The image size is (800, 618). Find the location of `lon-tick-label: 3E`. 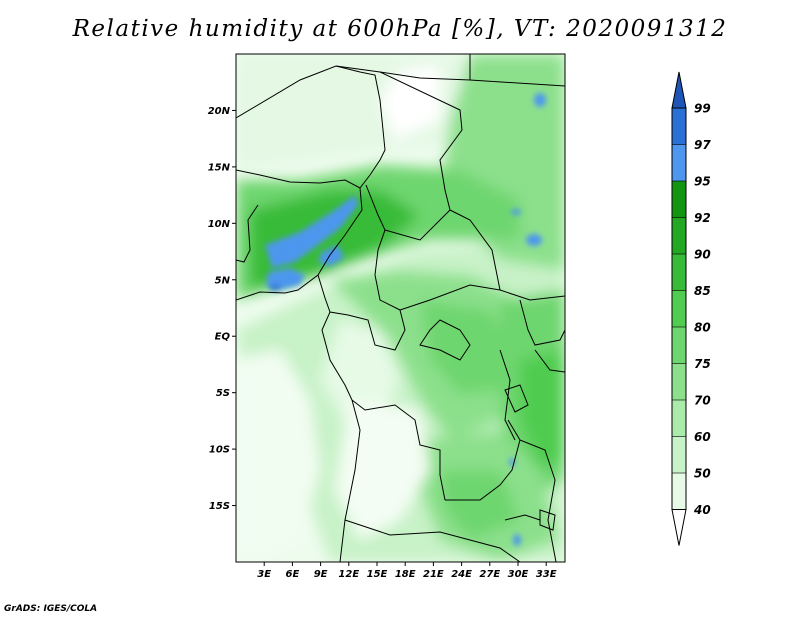

lon-tick-label: 3E is located at coordinates (264, 574).